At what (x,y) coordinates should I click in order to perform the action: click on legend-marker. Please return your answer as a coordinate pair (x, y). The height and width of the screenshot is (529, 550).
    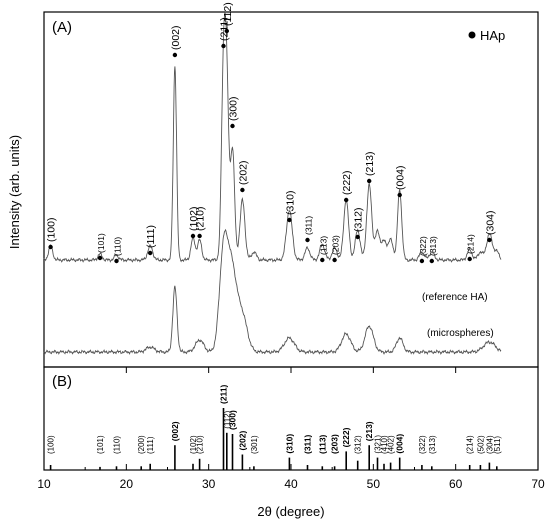
    Looking at the image, I should click on (472, 35).